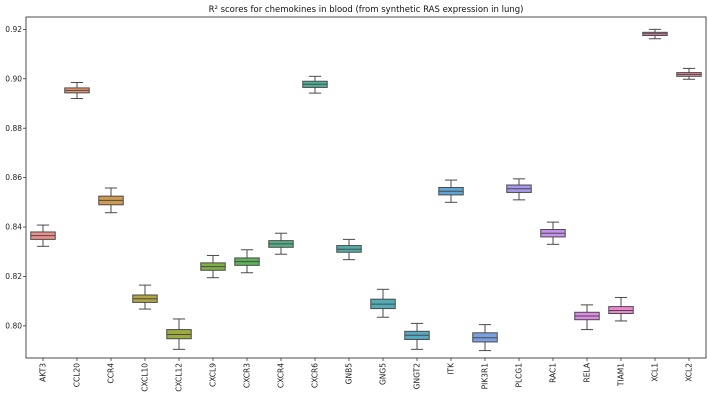 The width and height of the screenshot is (708, 400). What do you see at coordinates (451, 191) in the screenshot?
I see `box-itk` at bounding box center [451, 191].